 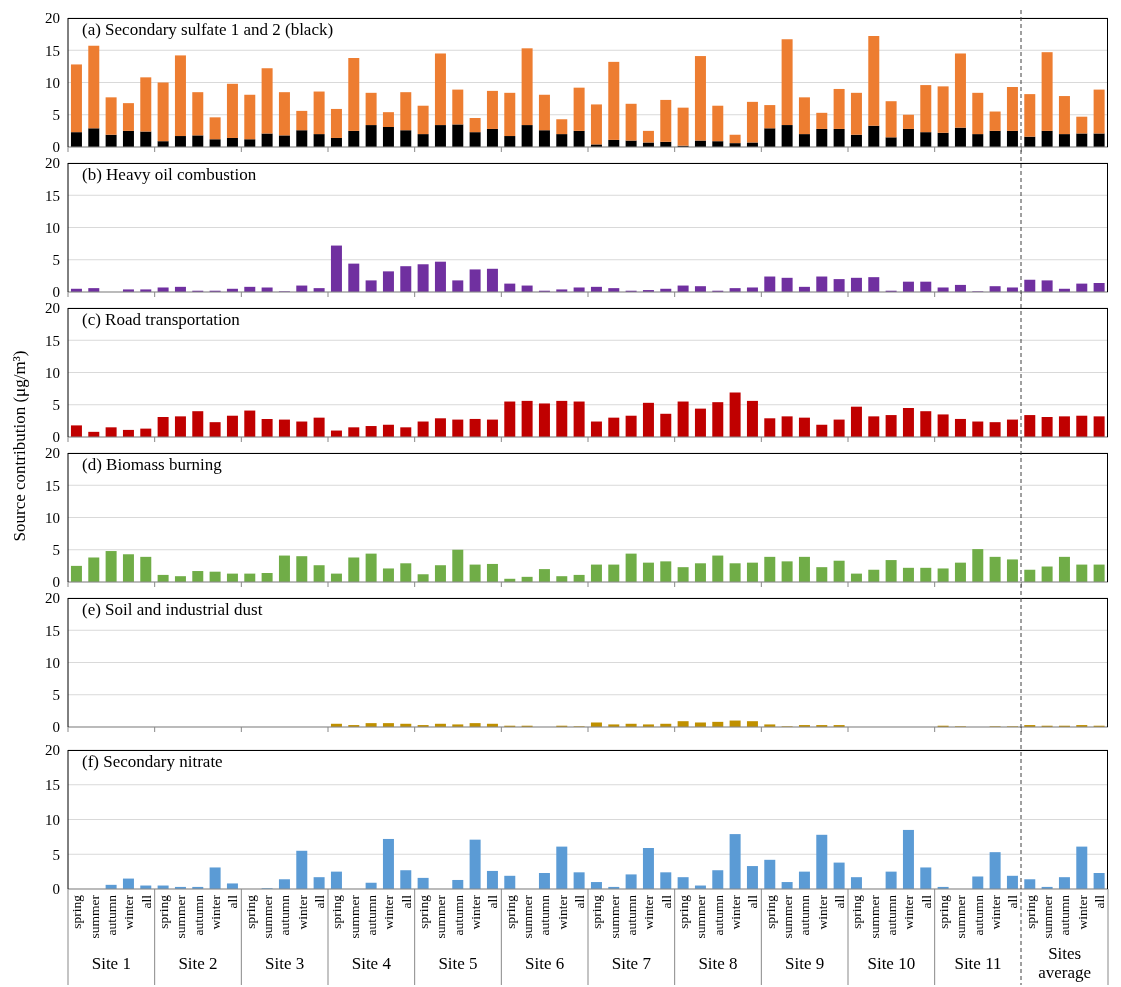 I want to click on text: Site 9, so click(x=805, y=963).